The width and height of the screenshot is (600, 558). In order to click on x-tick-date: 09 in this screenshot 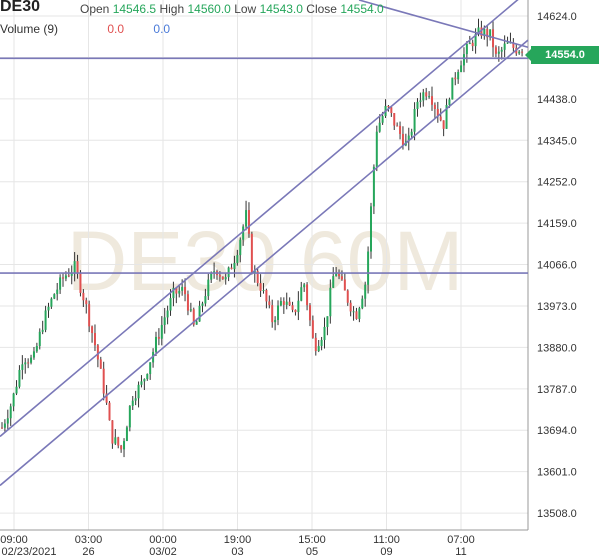, I will do `click(386, 552)`.